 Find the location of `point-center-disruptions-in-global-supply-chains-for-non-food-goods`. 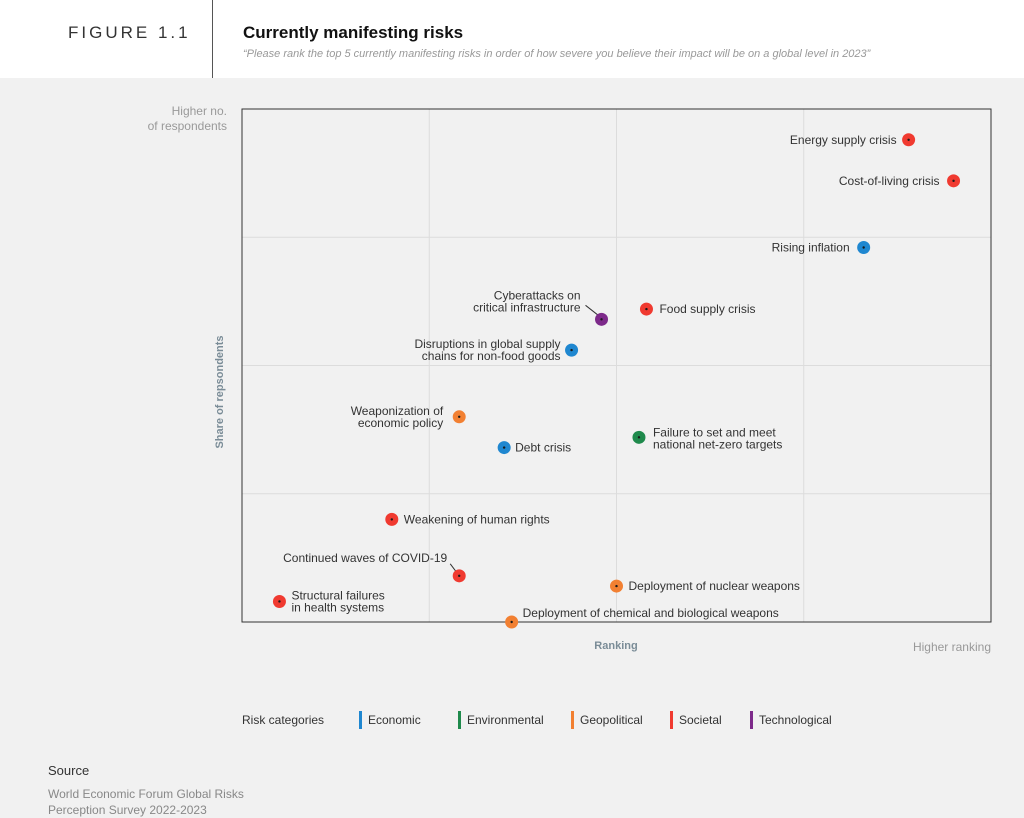

point-center-disruptions-in-global-supply-chains-for-non-food-goods is located at coordinates (571, 350).